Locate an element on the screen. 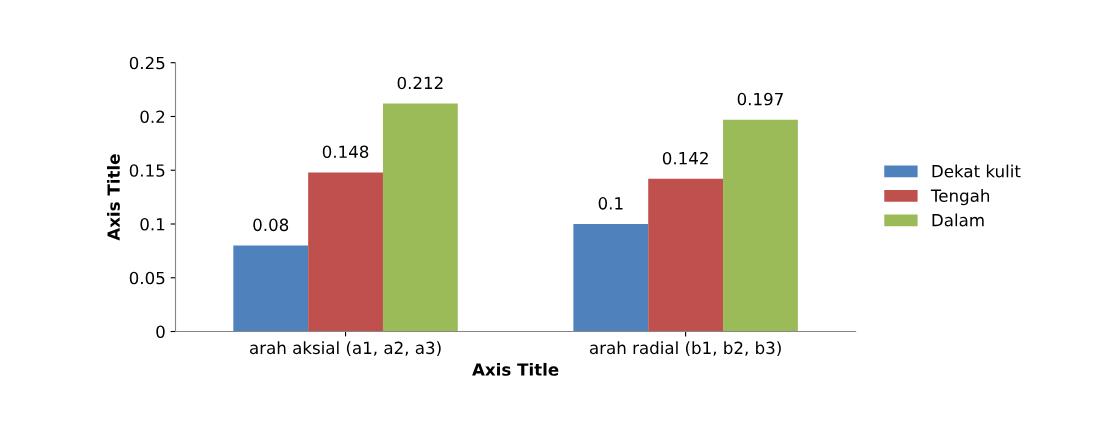 Image resolution: width=1097 pixels, height=448 pixels. y-tick-label: 0.2 is located at coordinates (152, 117).